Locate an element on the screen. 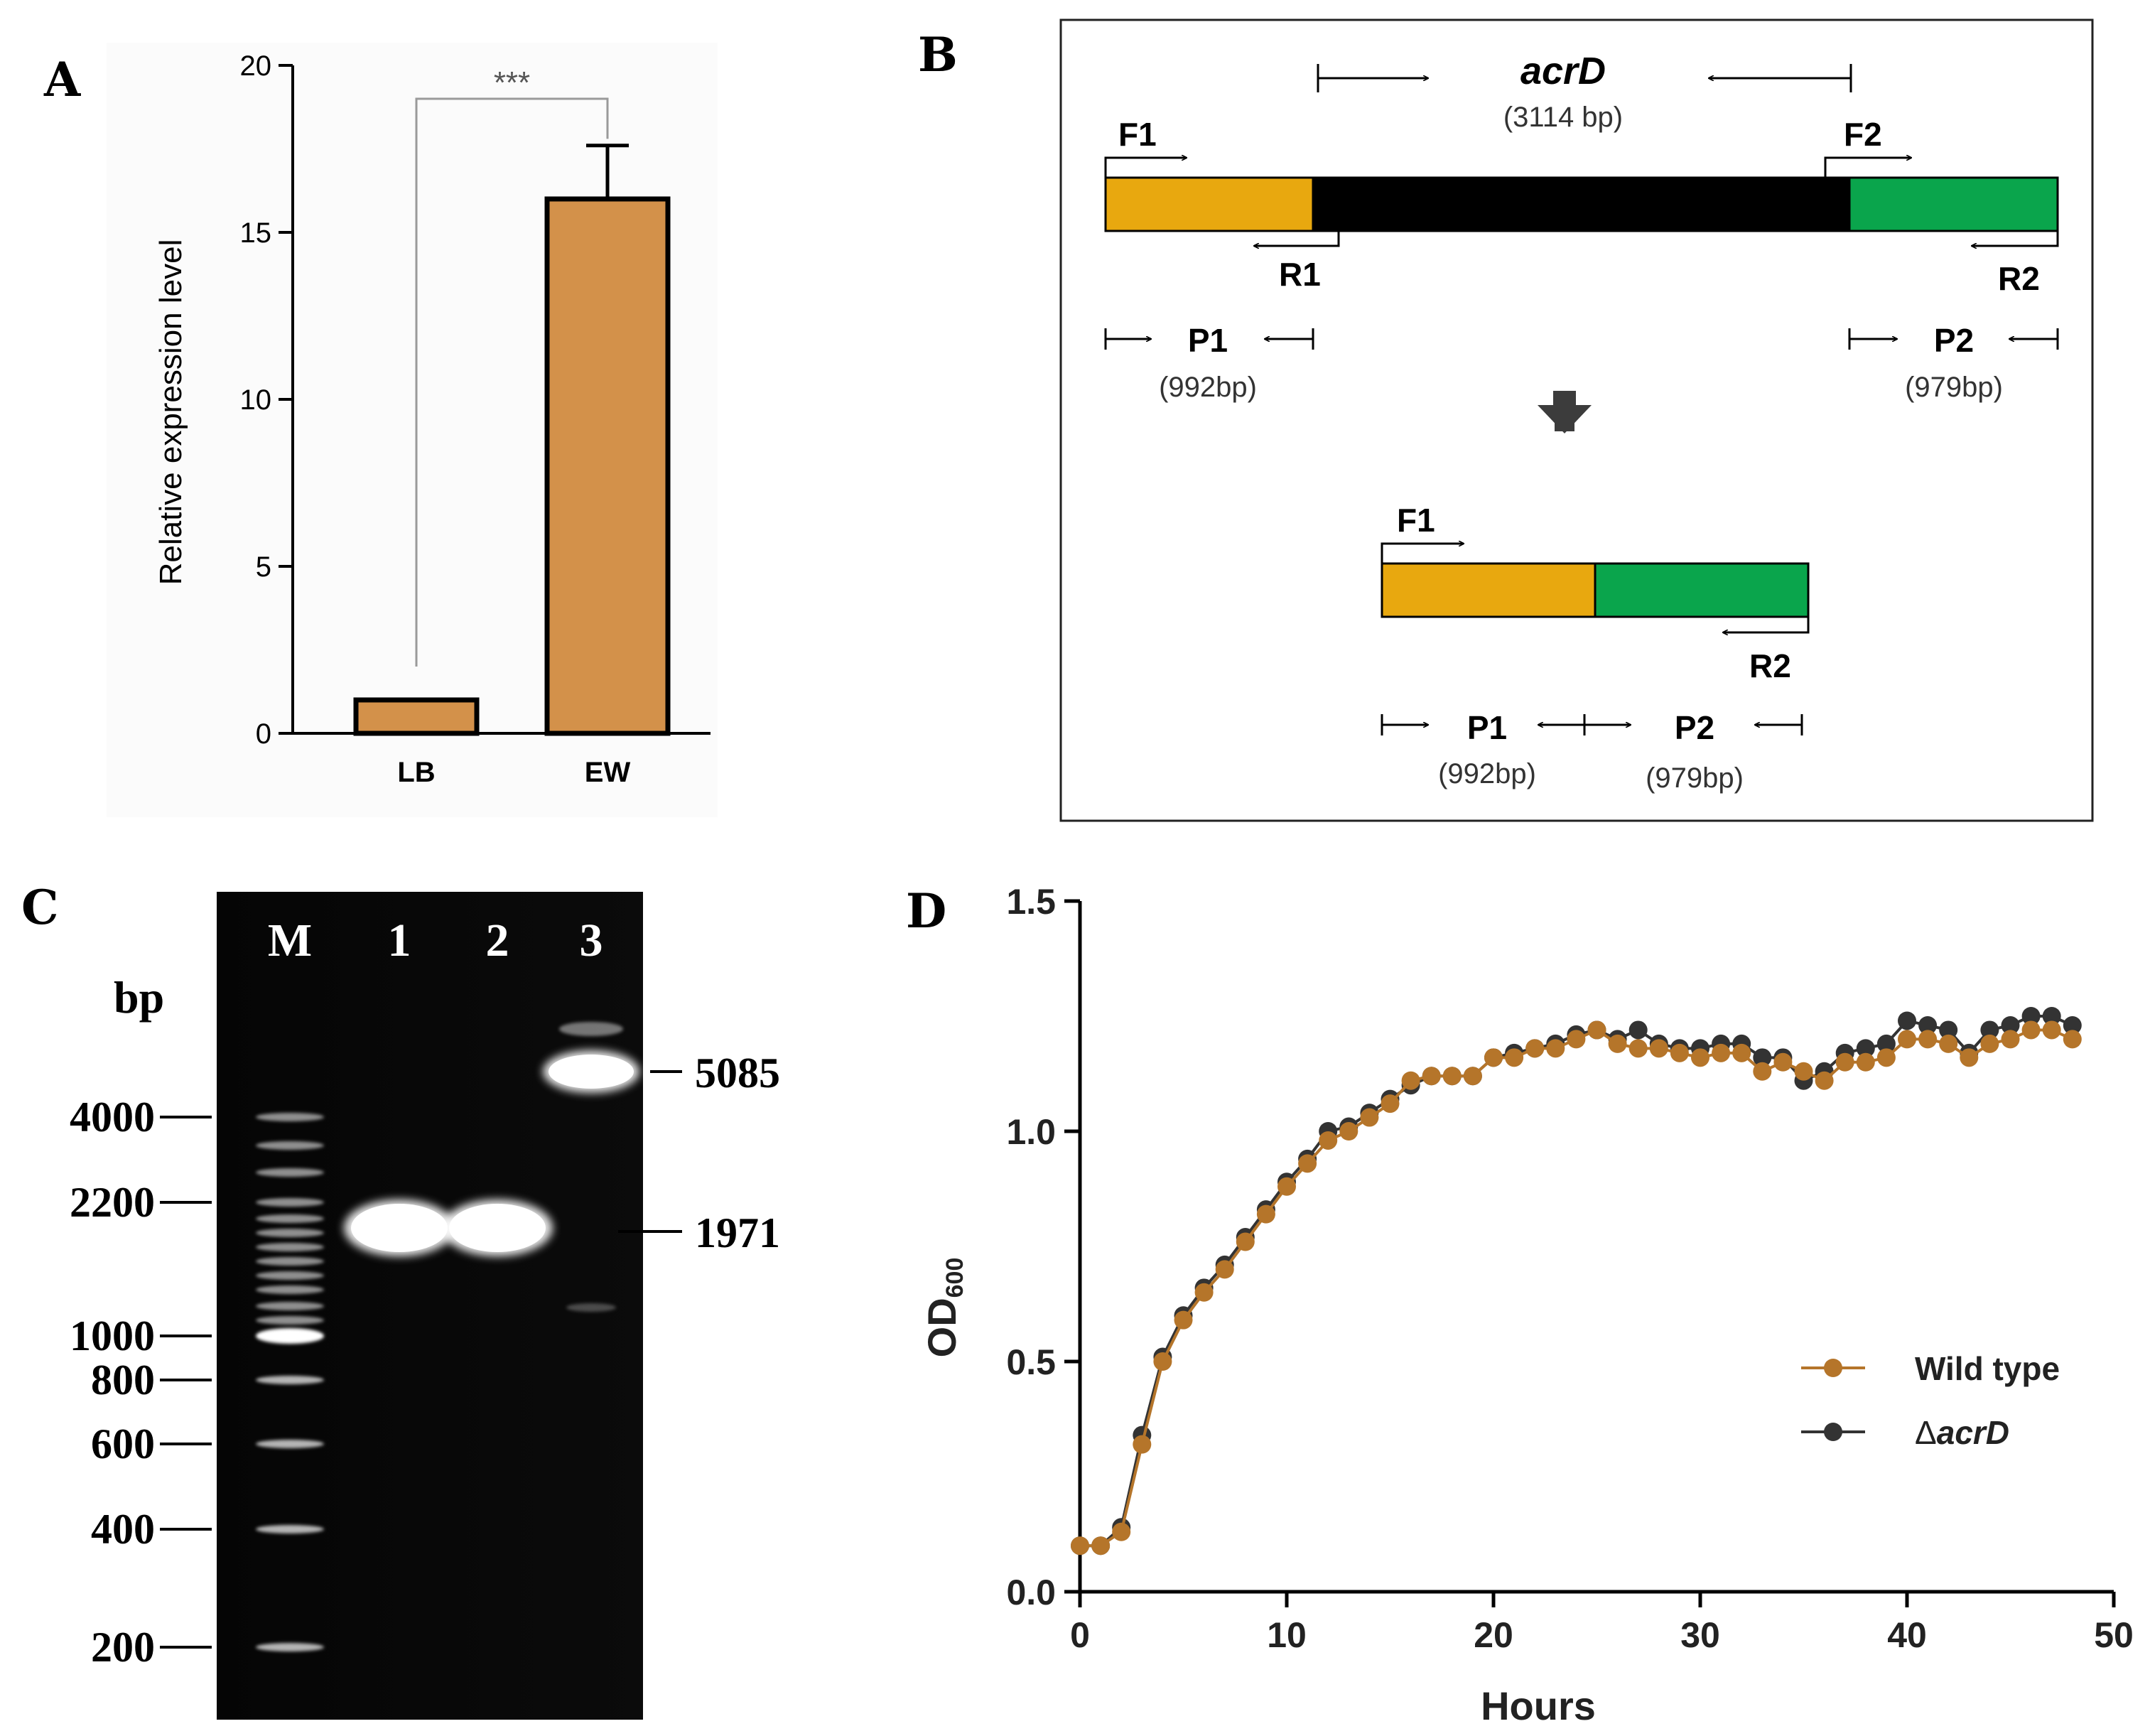 The image size is (2150, 1736). d-x-tick-label: 50 is located at coordinates (2114, 1635).